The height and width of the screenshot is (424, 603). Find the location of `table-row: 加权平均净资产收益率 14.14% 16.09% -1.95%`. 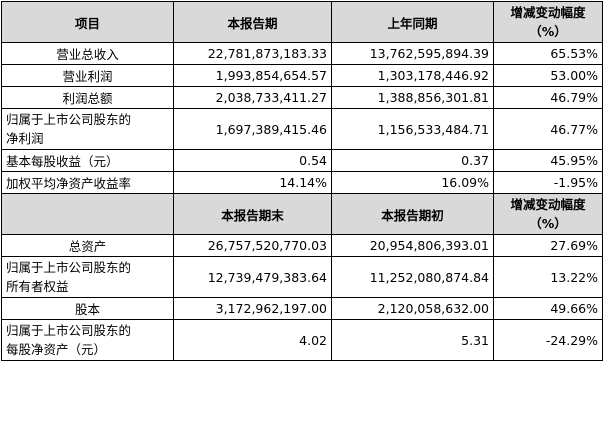

table-row: 加权平均净资产收益率 14.14% 16.09% -1.95% is located at coordinates (302, 182).